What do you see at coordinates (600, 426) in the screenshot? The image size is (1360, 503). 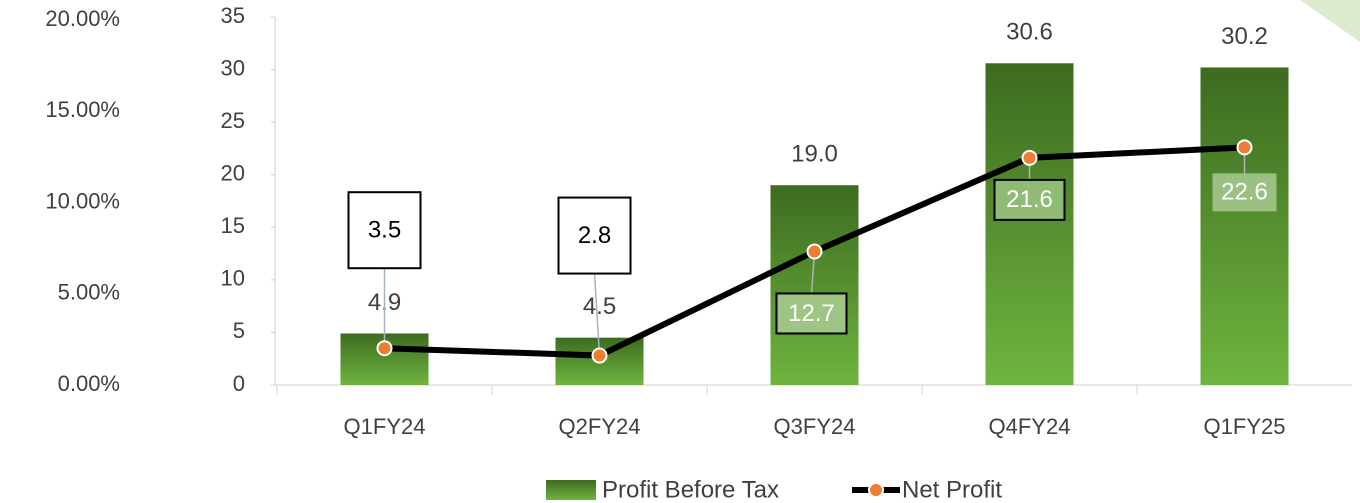 I see `x-tick-label: Q2FY24` at bounding box center [600, 426].